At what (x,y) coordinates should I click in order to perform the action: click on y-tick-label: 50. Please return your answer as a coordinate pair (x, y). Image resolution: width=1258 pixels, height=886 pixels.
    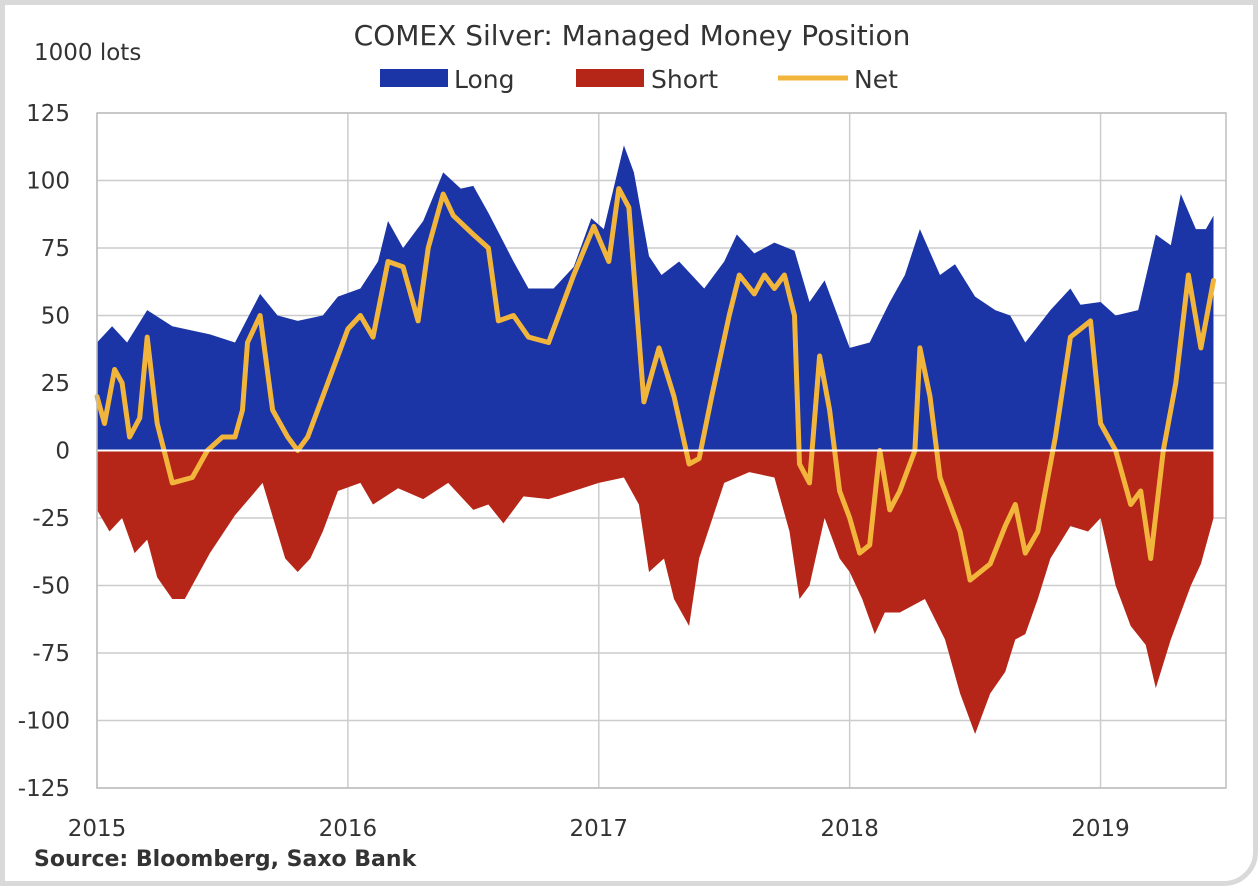
    Looking at the image, I should click on (55, 317).